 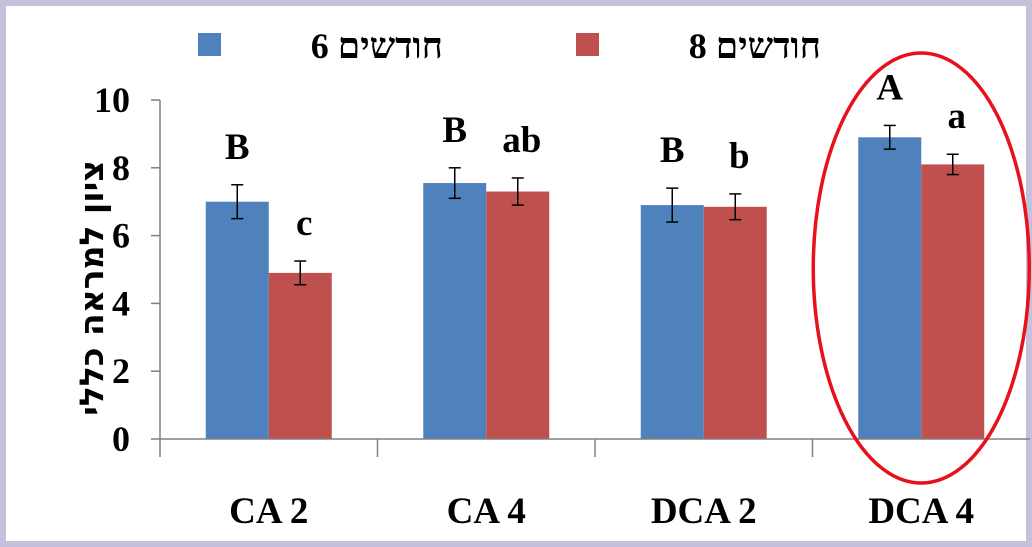 What do you see at coordinates (268, 511) in the screenshot?
I see `x-category-label: CA 2` at bounding box center [268, 511].